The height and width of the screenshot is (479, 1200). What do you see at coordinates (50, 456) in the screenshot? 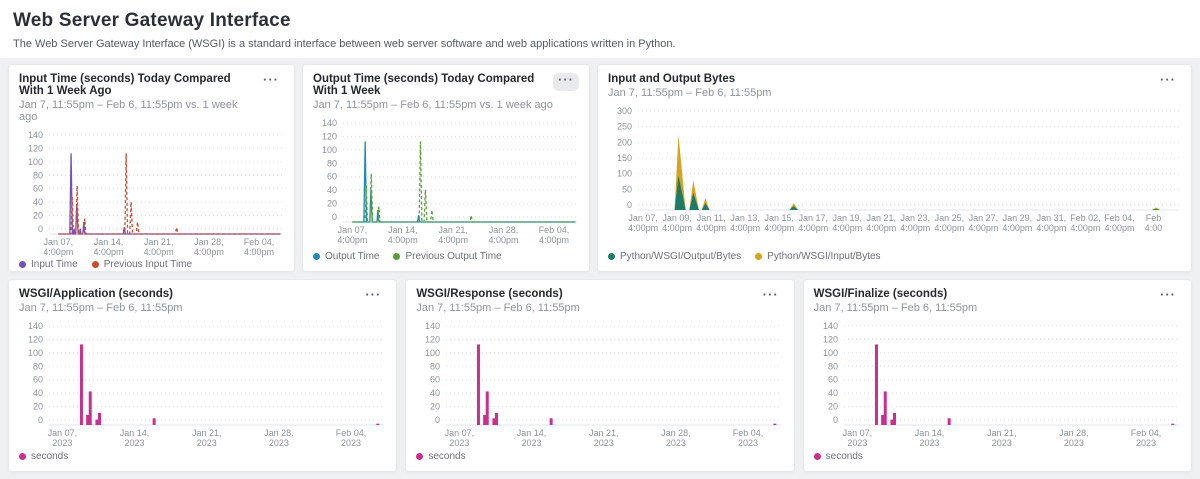
I see `legend-label: seconds` at bounding box center [50, 456].